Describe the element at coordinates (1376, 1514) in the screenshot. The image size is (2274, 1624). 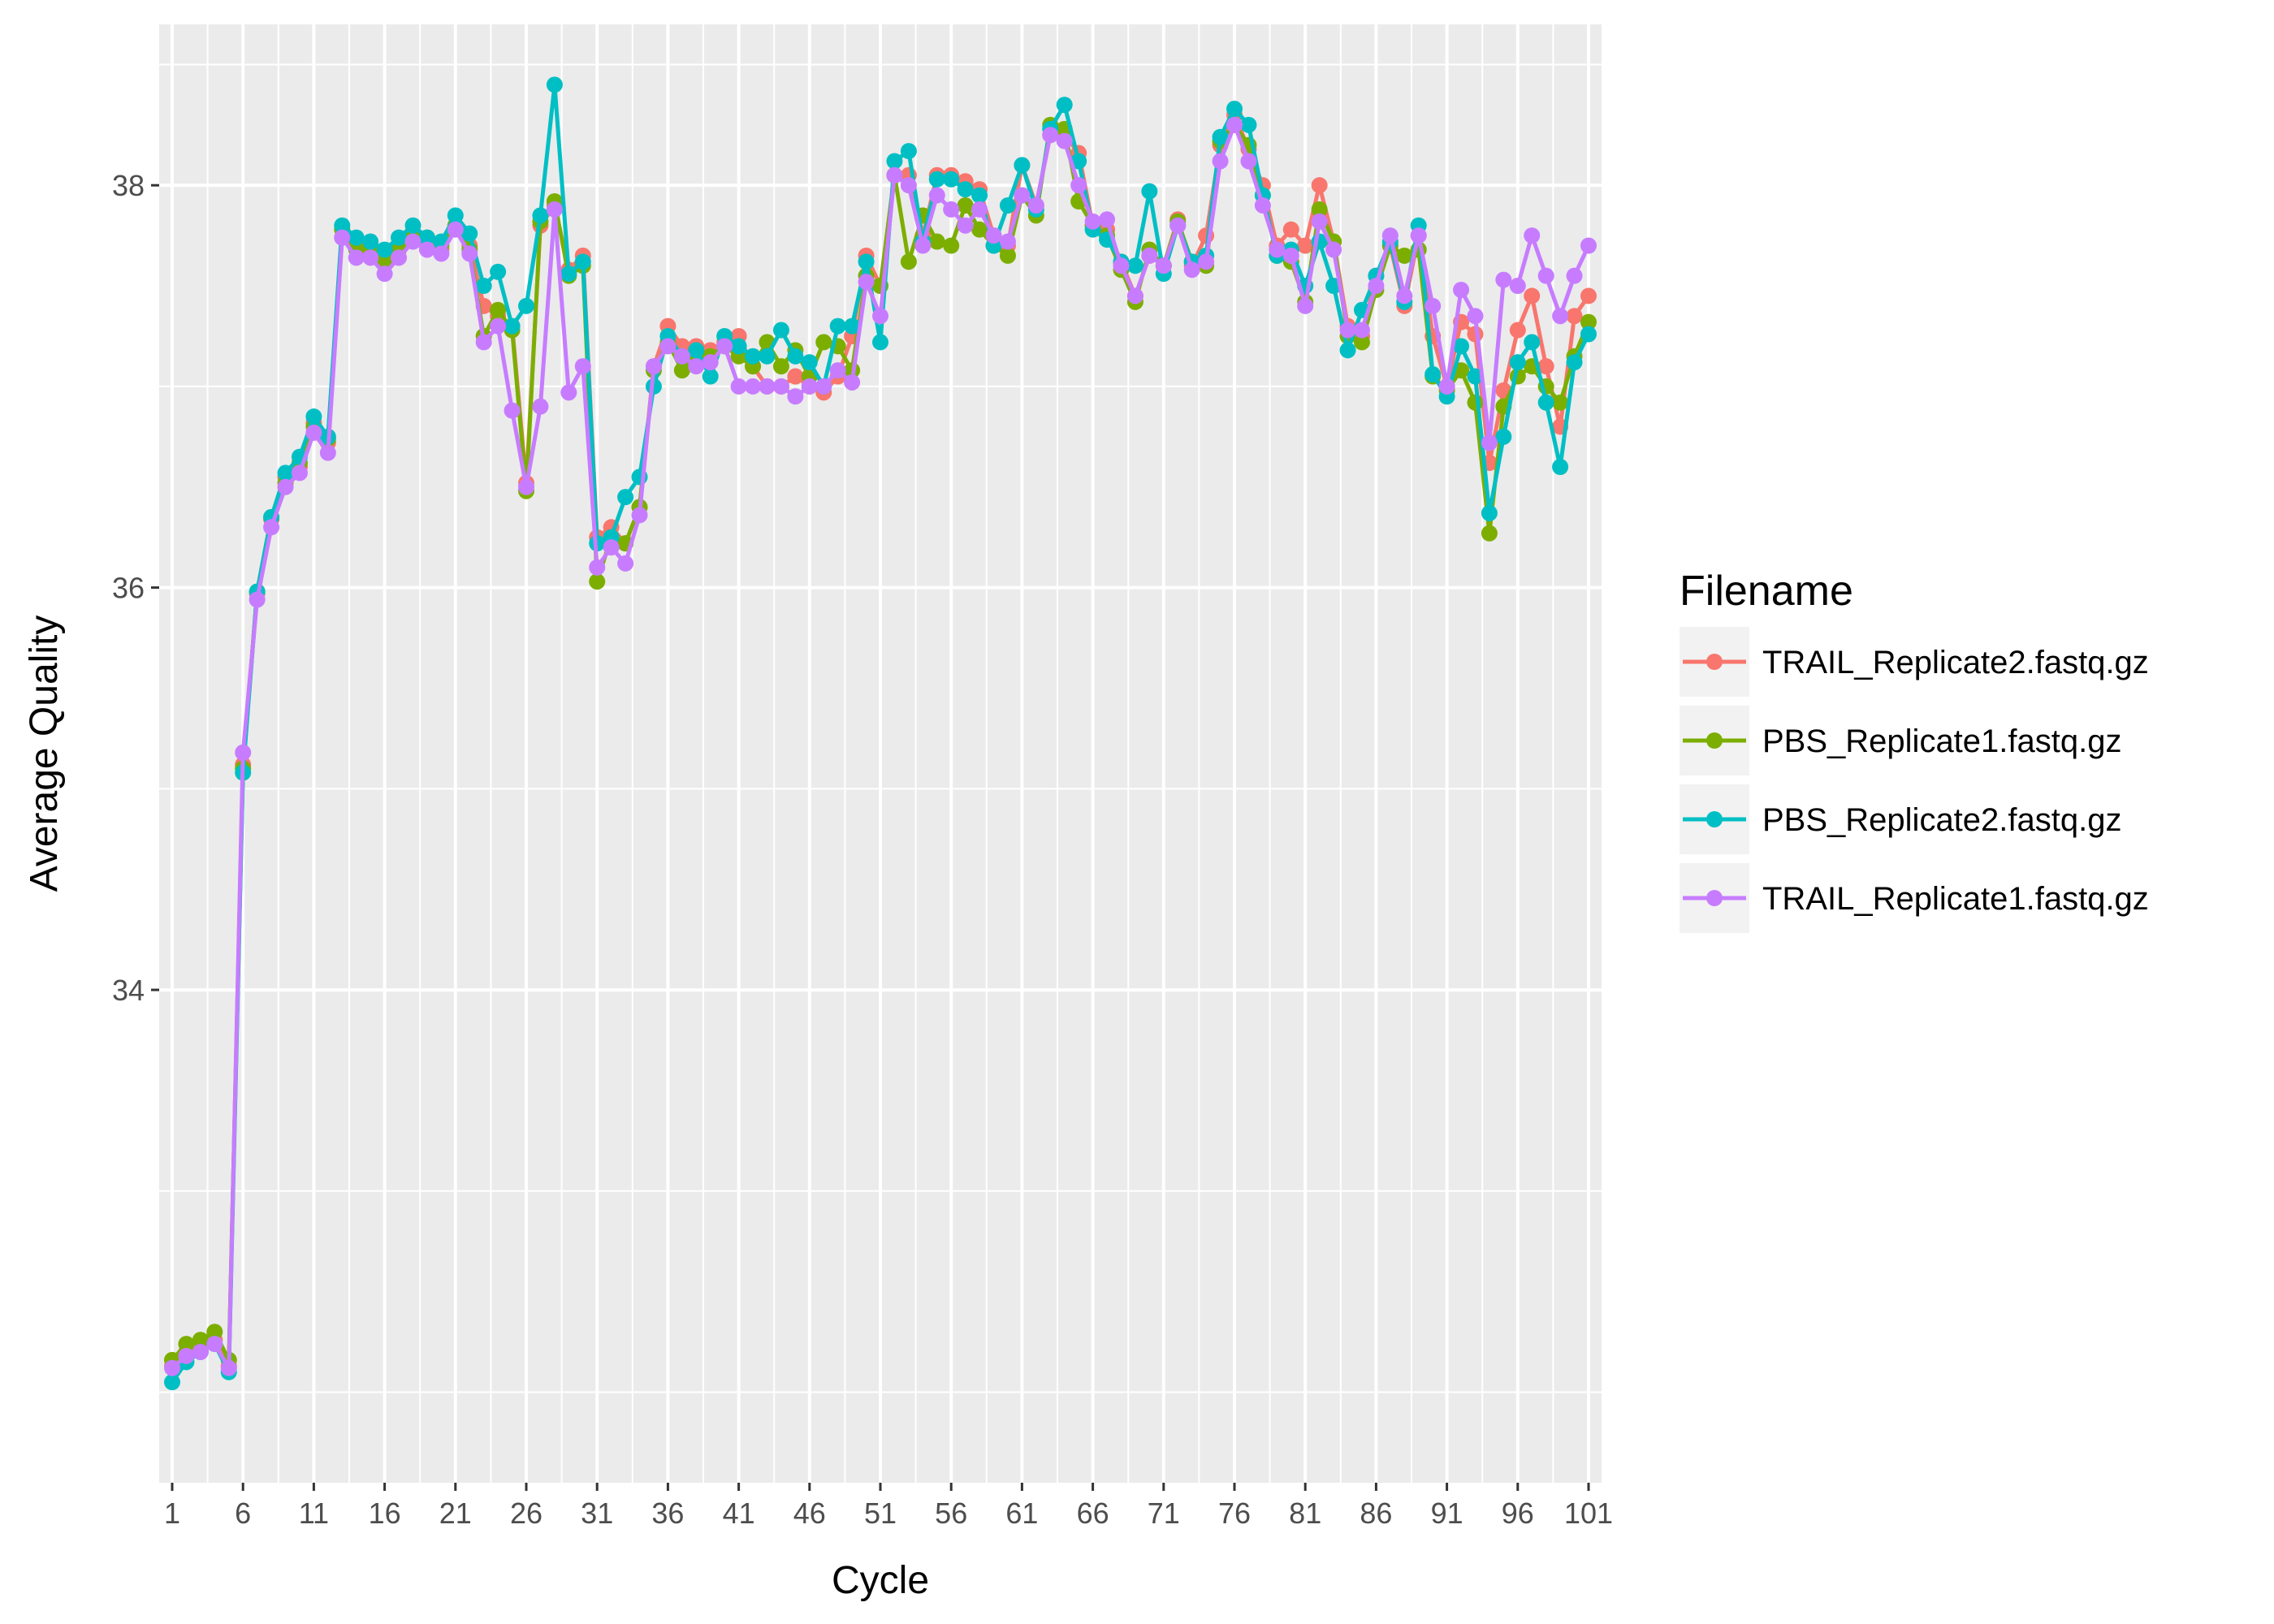
I see `x-tick-label: 86` at that location.